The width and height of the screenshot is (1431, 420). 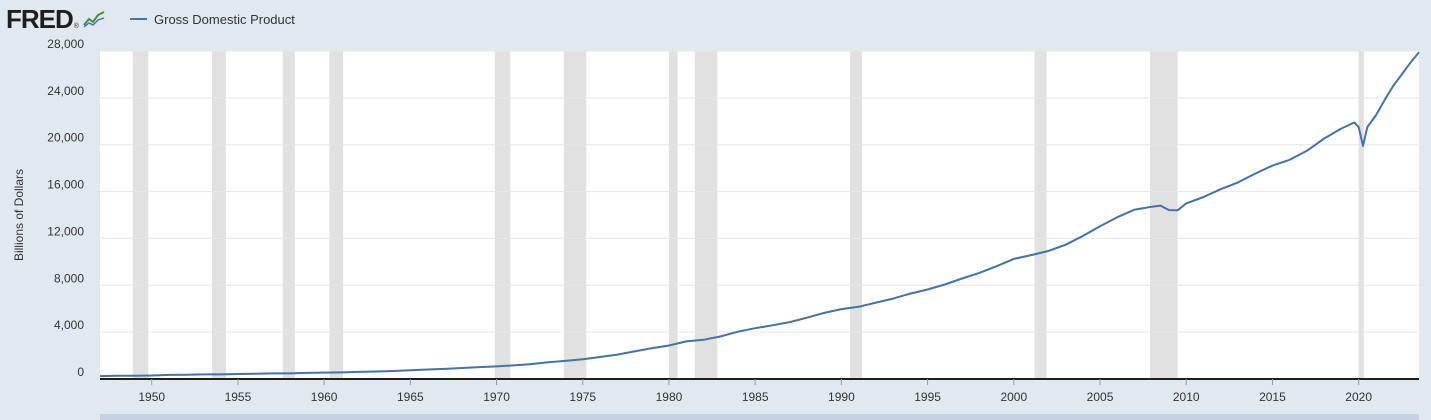 I want to click on fred-registered-mark: ®, so click(x=76, y=26).